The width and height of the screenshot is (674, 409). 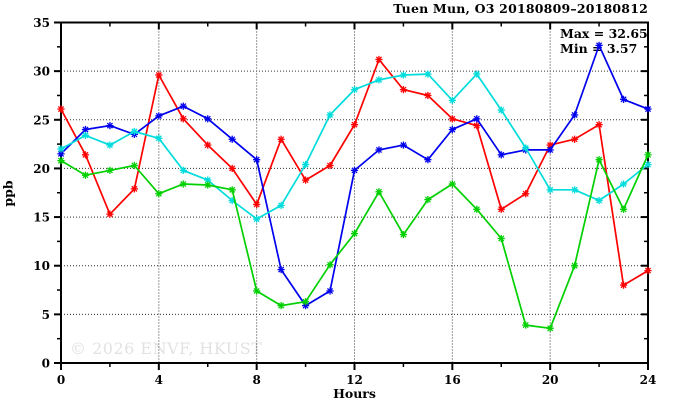 What do you see at coordinates (354, 393) in the screenshot?
I see `x-axis-label: Hours` at bounding box center [354, 393].